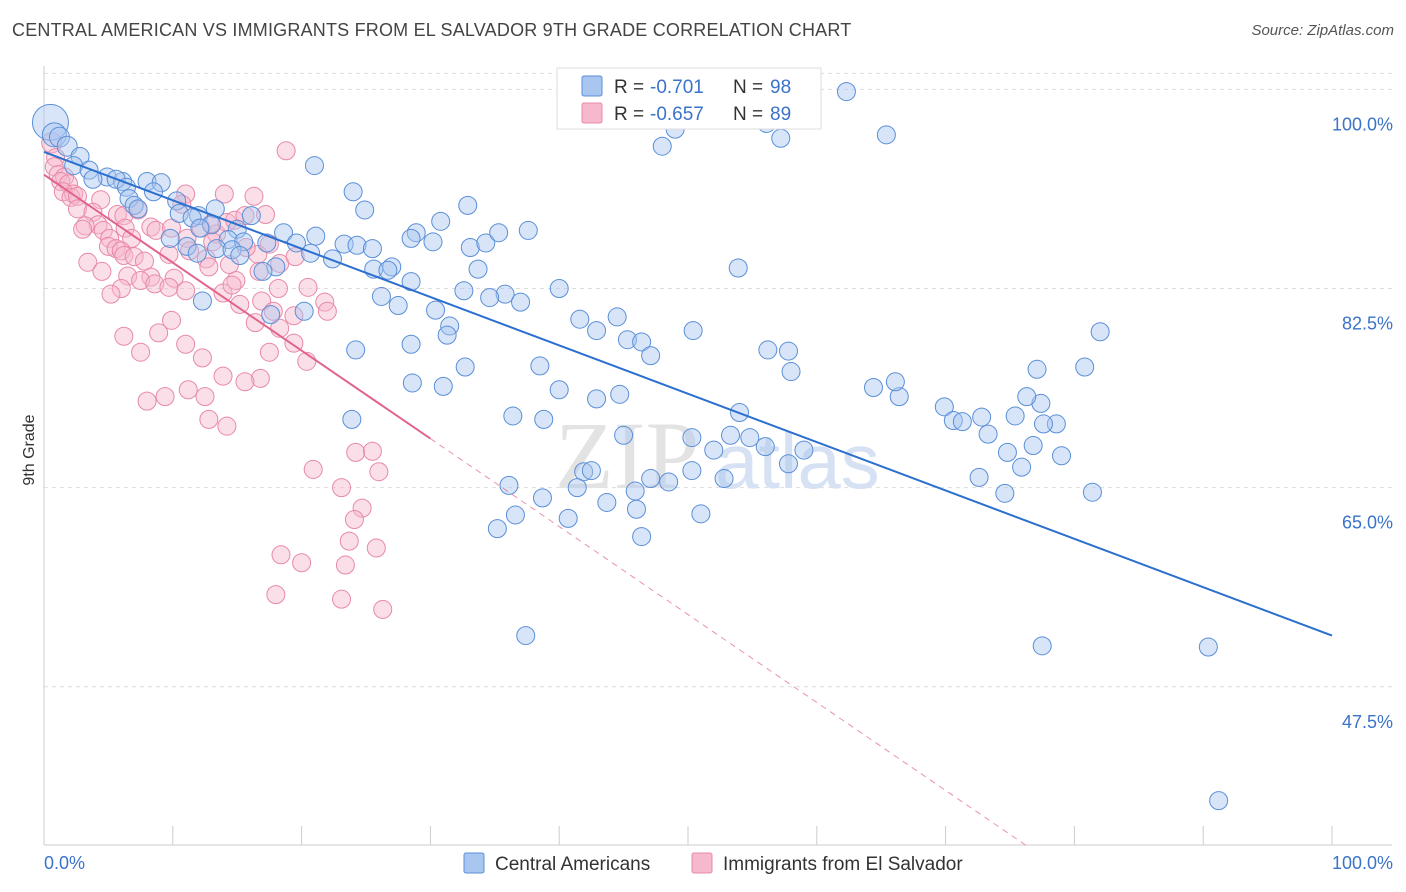 The width and height of the screenshot is (1406, 892). What do you see at coordinates (629, 87) in the screenshot?
I see `legend-r-label-blue: R =` at bounding box center [629, 87].